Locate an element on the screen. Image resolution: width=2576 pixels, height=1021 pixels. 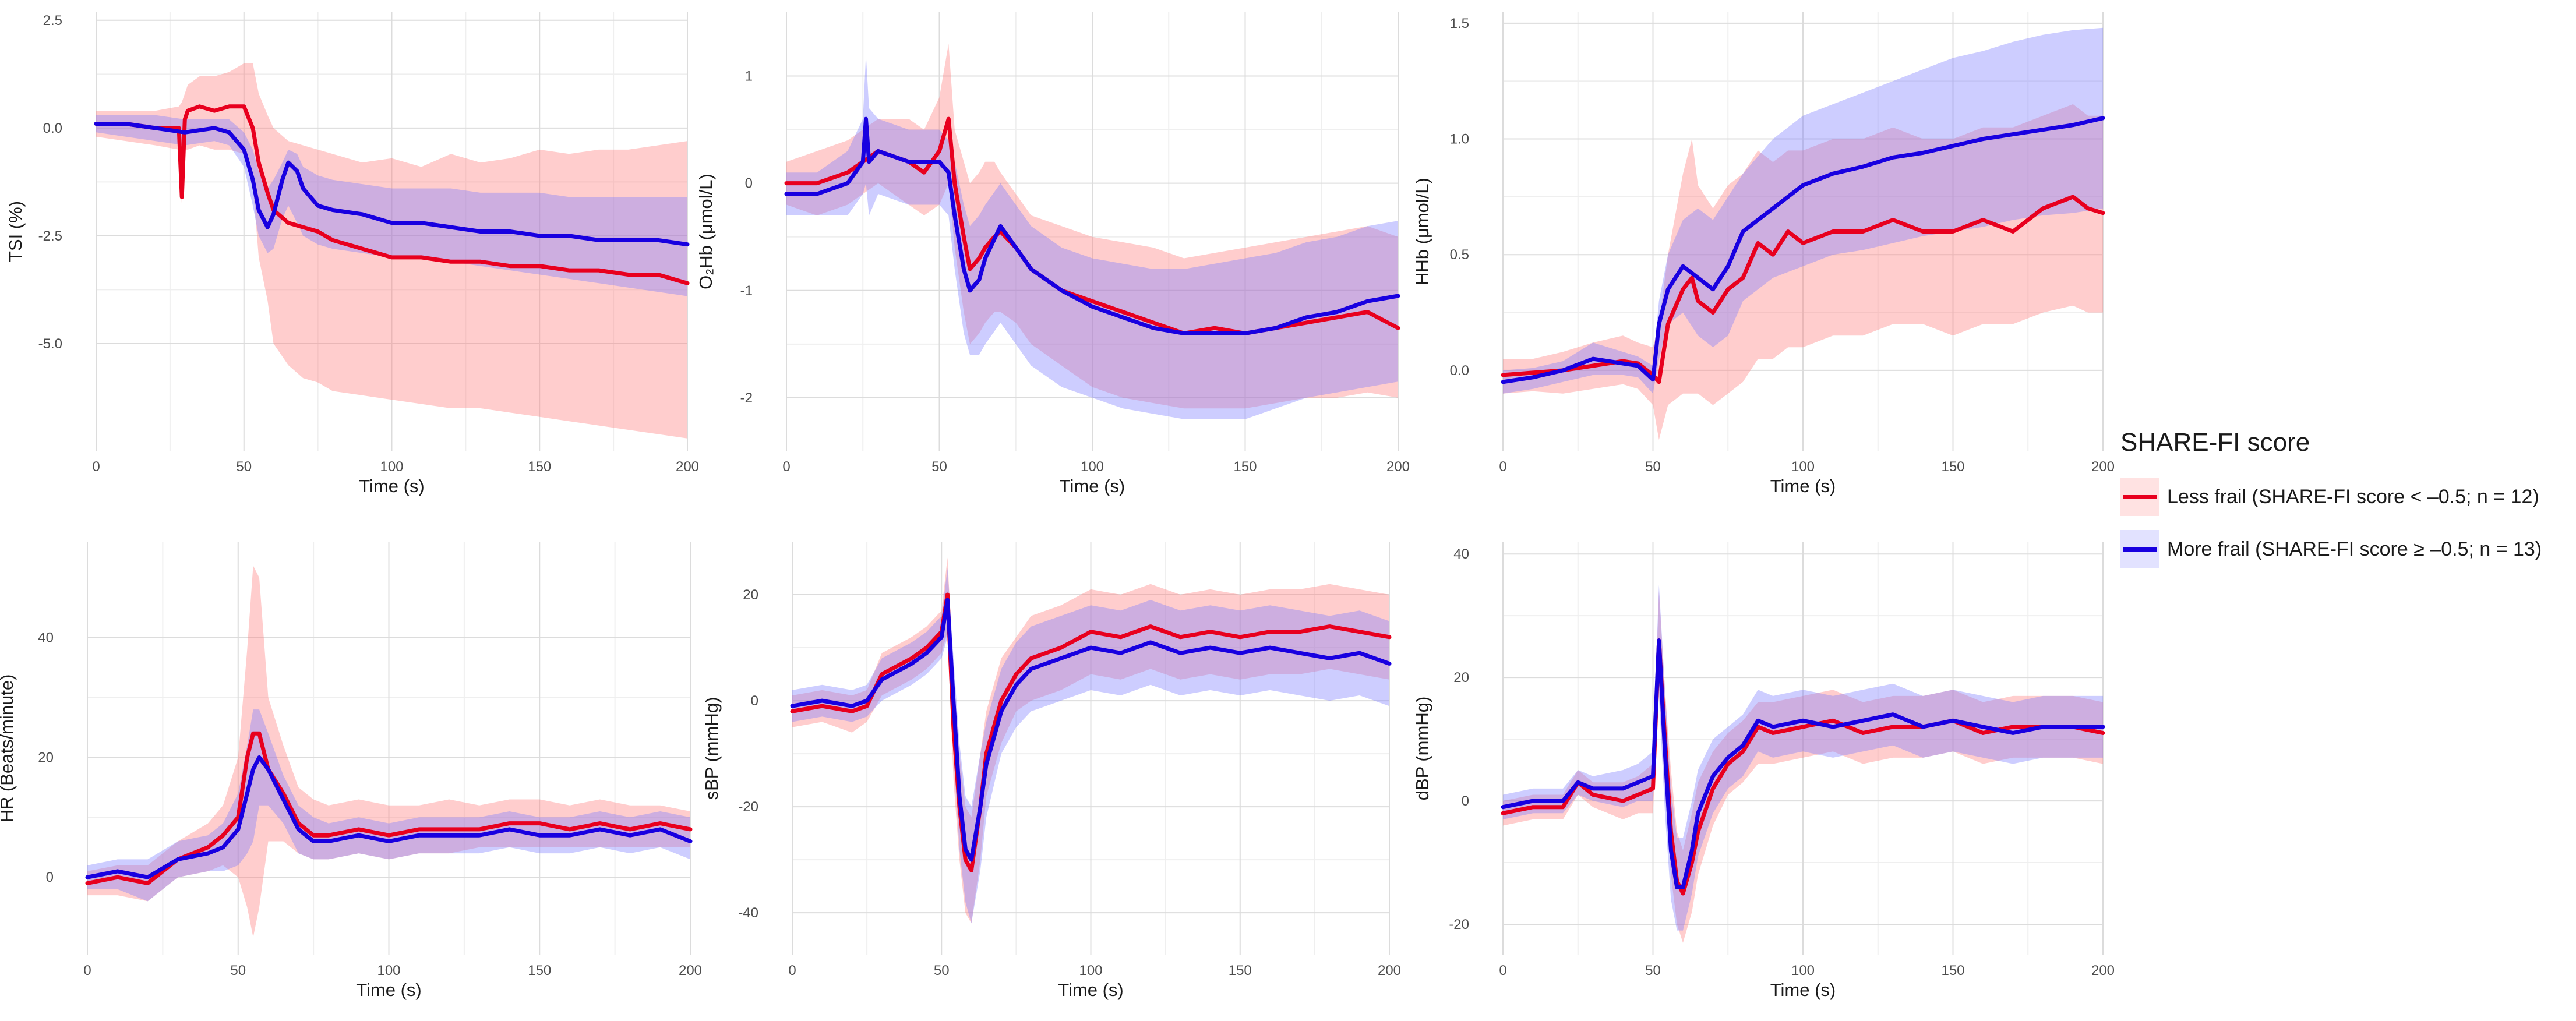
y-tick-label: 1 is located at coordinates (749, 76).